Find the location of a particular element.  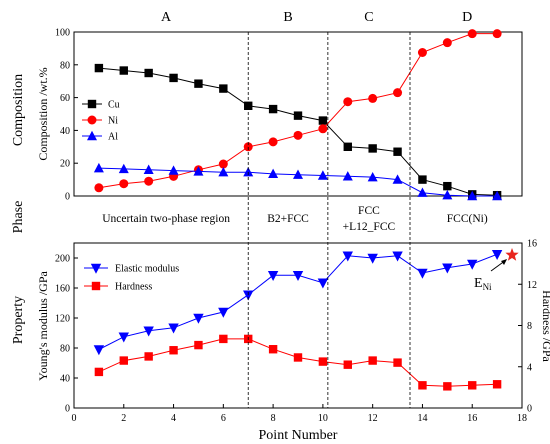

x-tick-label: 6 is located at coordinates (223, 418).